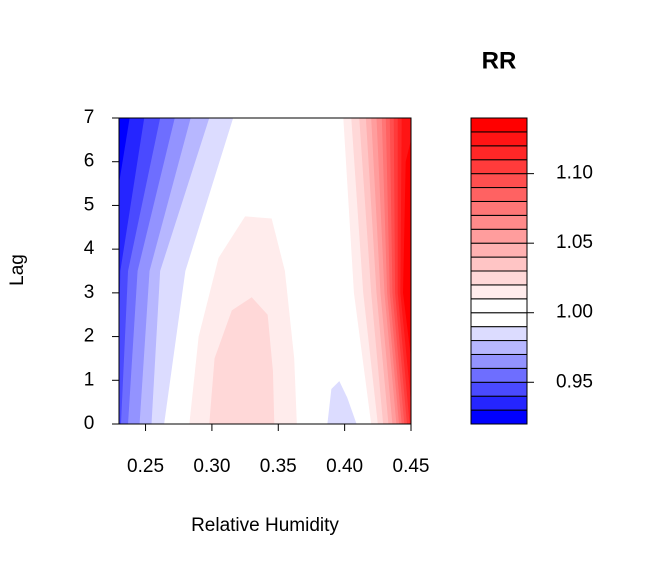  What do you see at coordinates (89, 423) in the screenshot?
I see `y-tick-label: 0` at bounding box center [89, 423].